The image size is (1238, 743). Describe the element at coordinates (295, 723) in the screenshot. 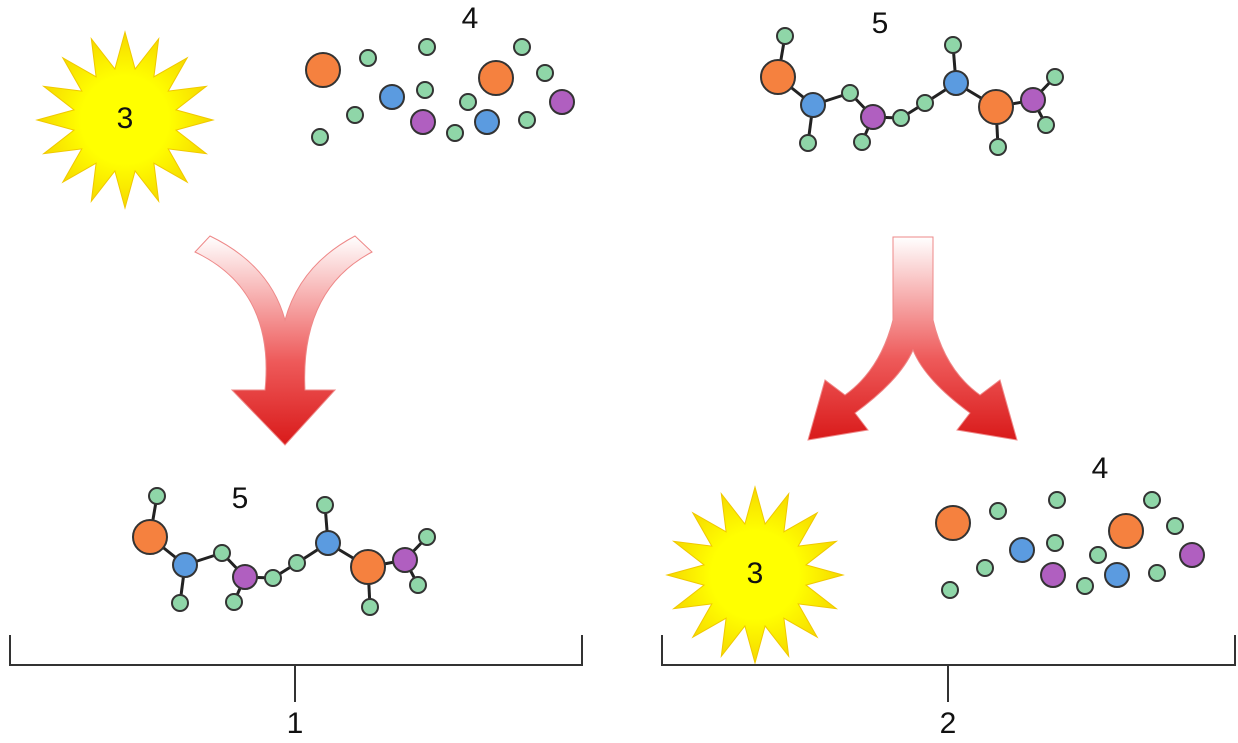

I see `panel-label: 1` at that location.